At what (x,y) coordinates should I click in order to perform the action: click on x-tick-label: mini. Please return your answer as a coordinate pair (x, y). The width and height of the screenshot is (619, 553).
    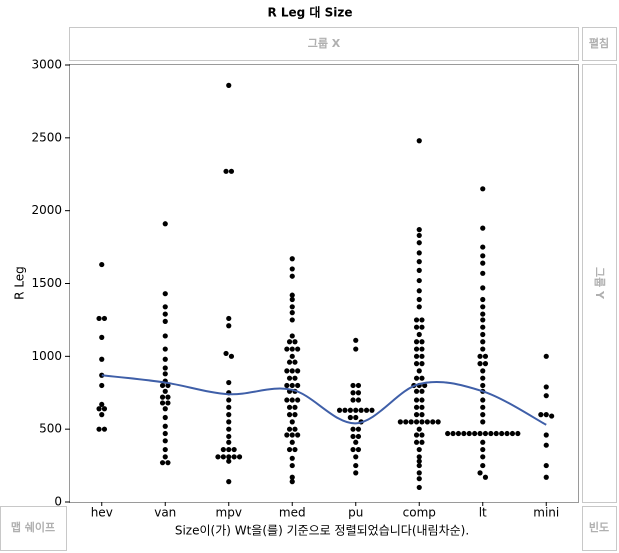
    Looking at the image, I should click on (546, 513).